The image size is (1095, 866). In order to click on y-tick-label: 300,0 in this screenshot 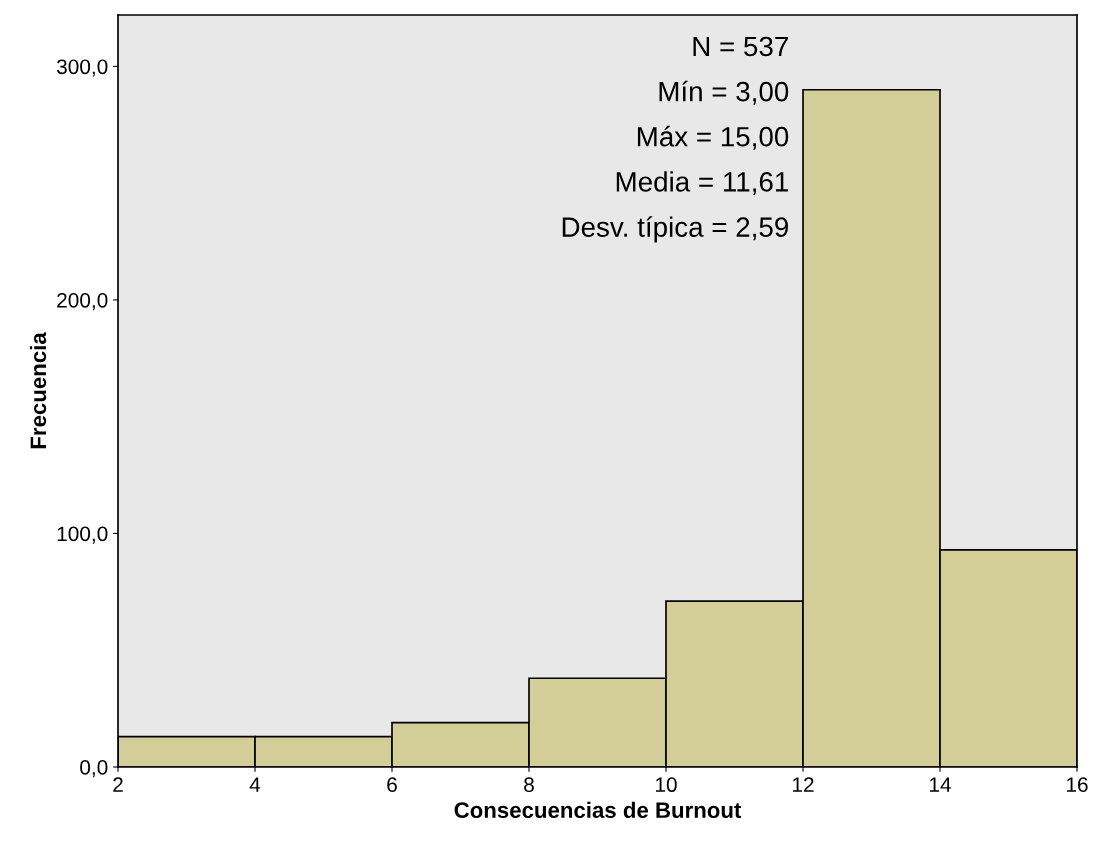, I will do `click(82, 68)`.